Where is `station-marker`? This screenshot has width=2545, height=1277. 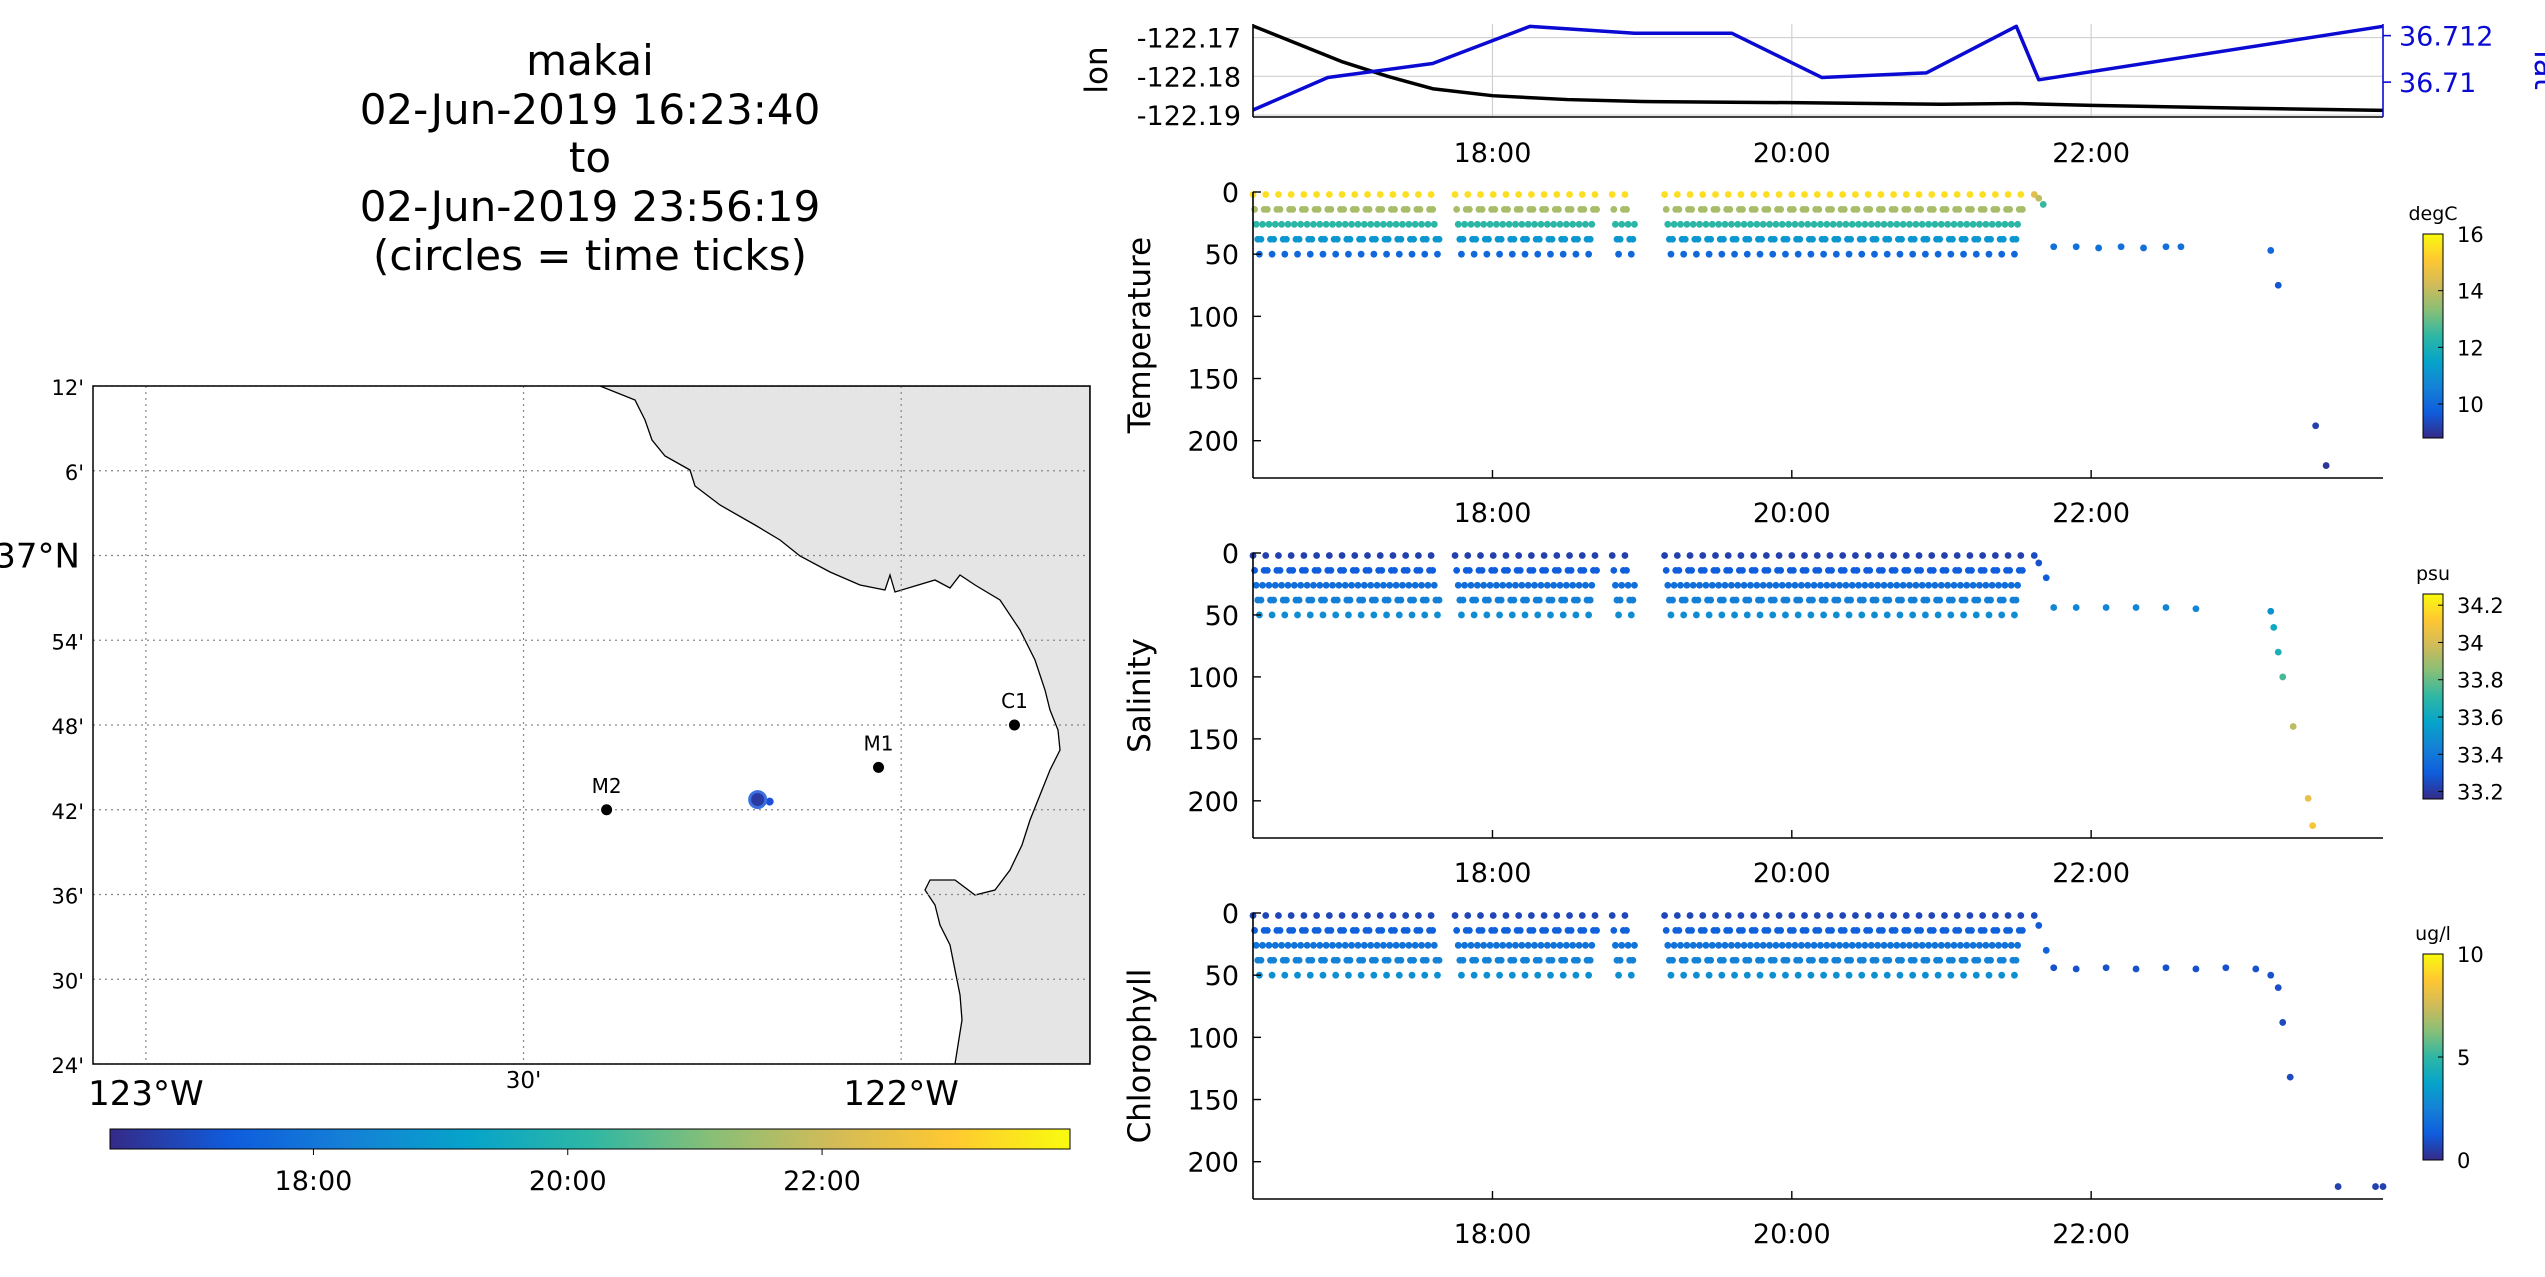 station-marker is located at coordinates (879, 767).